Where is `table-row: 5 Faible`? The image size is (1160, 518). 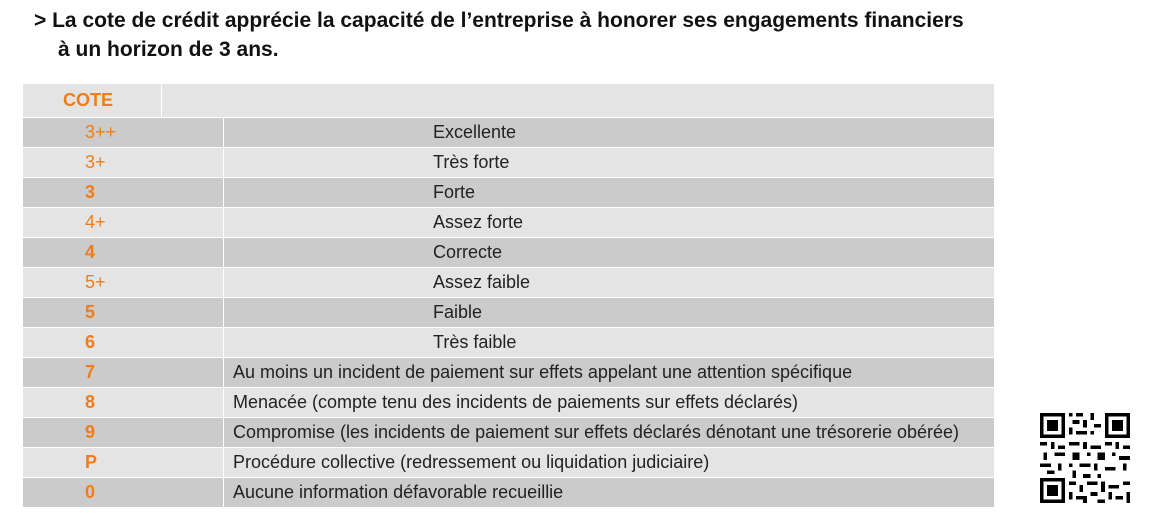 table-row: 5 Faible is located at coordinates (508, 313).